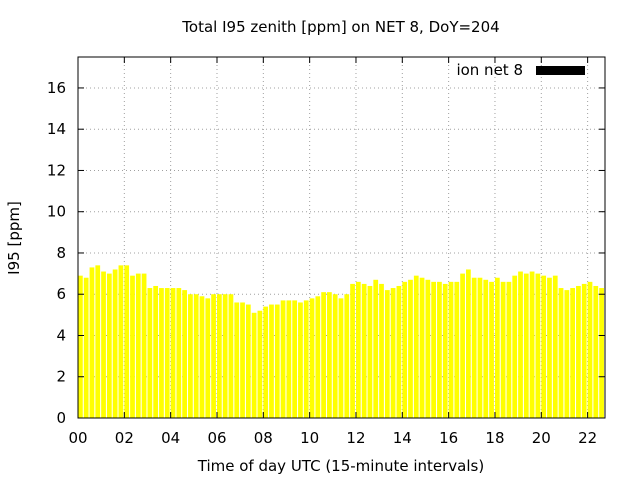  What do you see at coordinates (61, 335) in the screenshot?
I see `y-tick-label: 4` at bounding box center [61, 335].